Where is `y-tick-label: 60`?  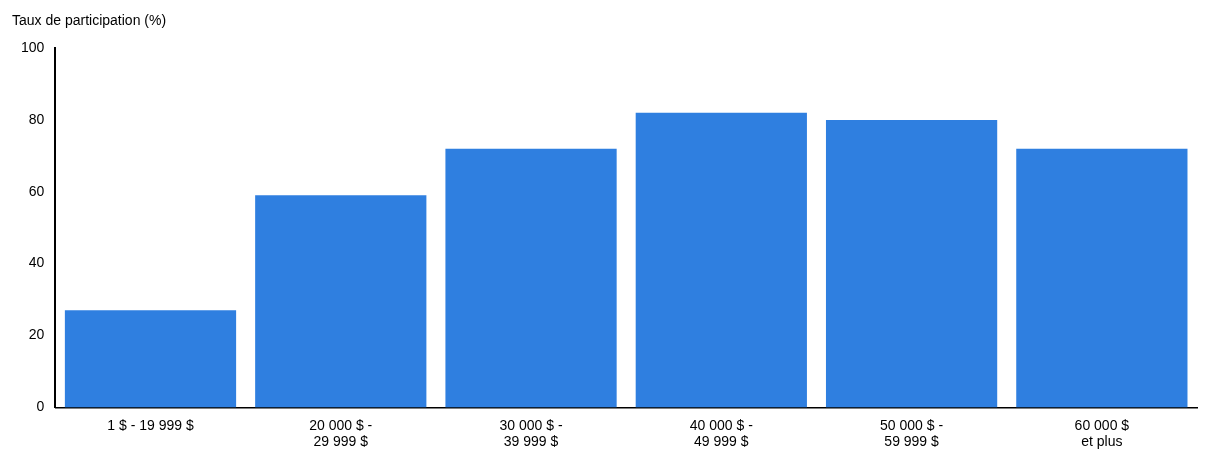
y-tick-label: 60 is located at coordinates (36, 190).